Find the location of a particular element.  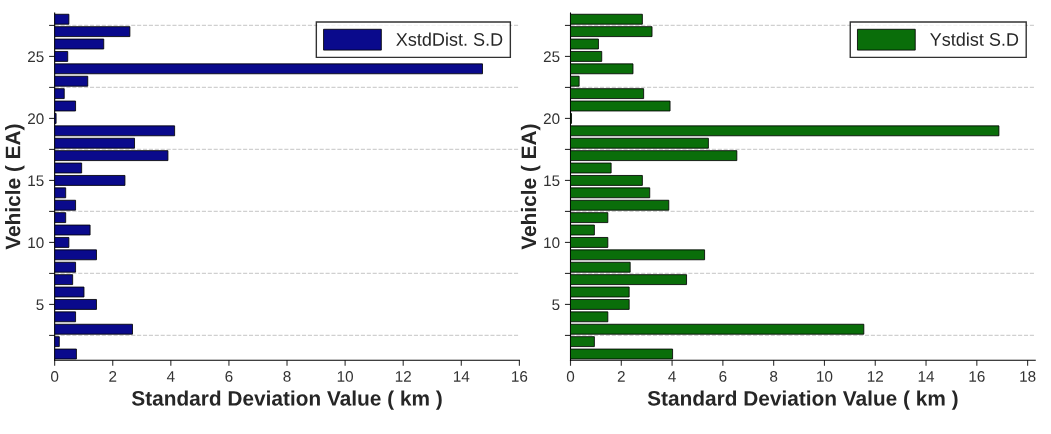

legend-label: Ystdist S.D is located at coordinates (974, 39).